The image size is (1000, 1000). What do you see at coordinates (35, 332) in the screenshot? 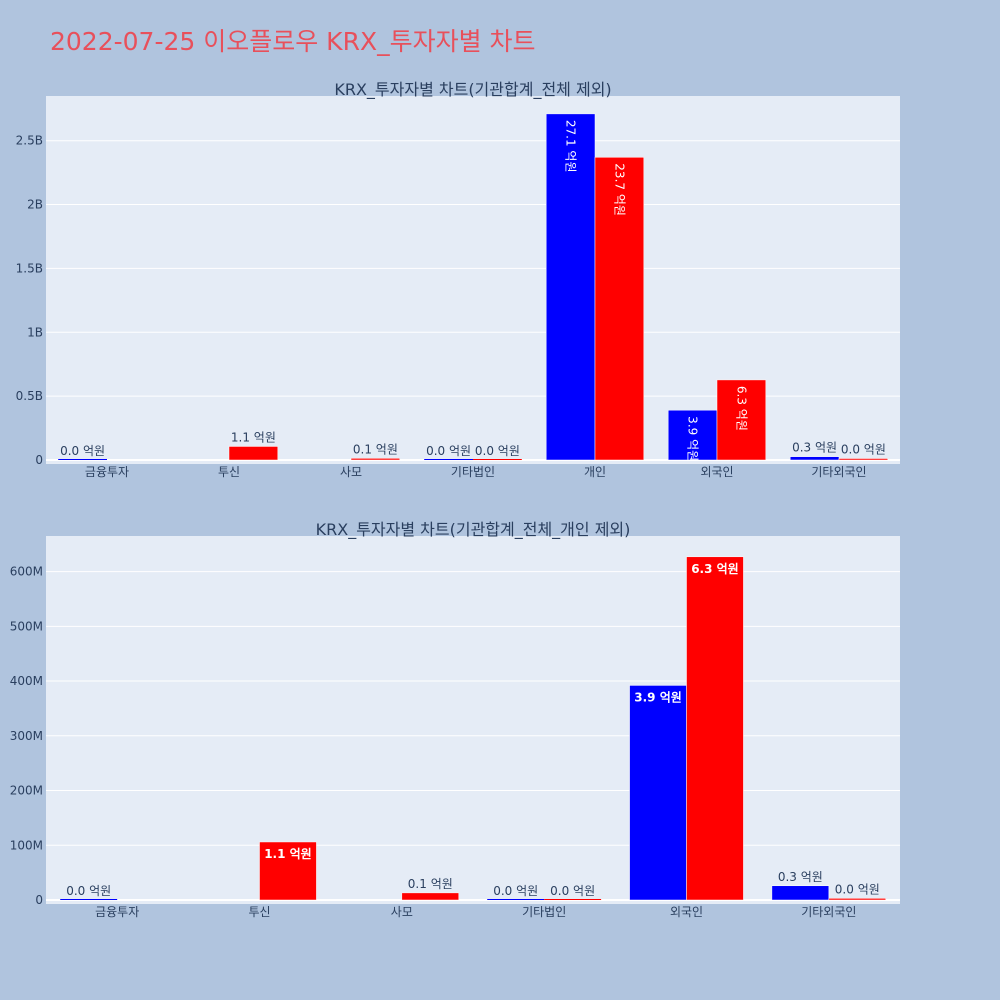
I see `y-tick-label: 1B` at bounding box center [35, 332].